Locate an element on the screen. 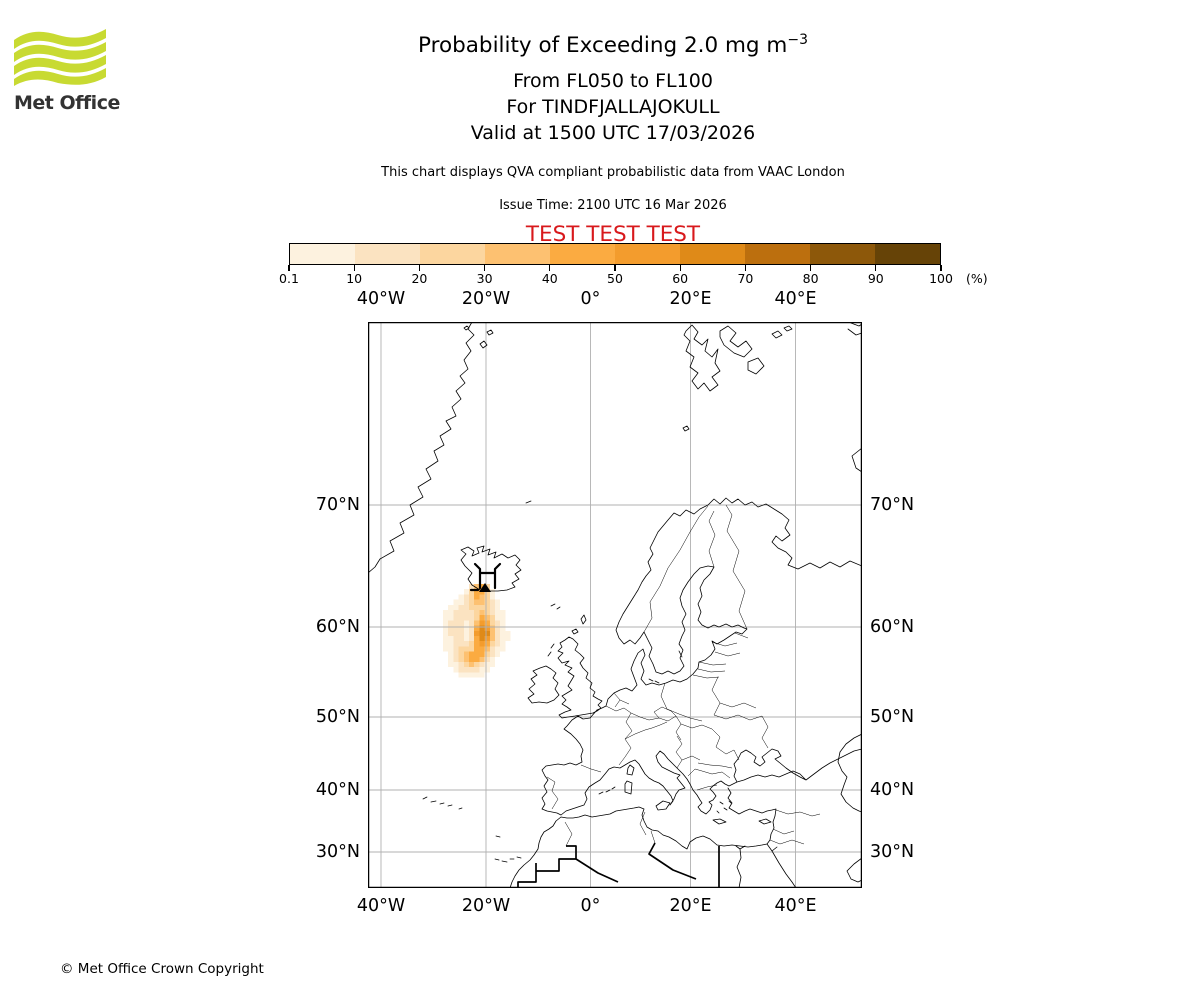 The width and height of the screenshot is (1200, 1000). x-tick-top-1: 20°W is located at coordinates (486, 299).